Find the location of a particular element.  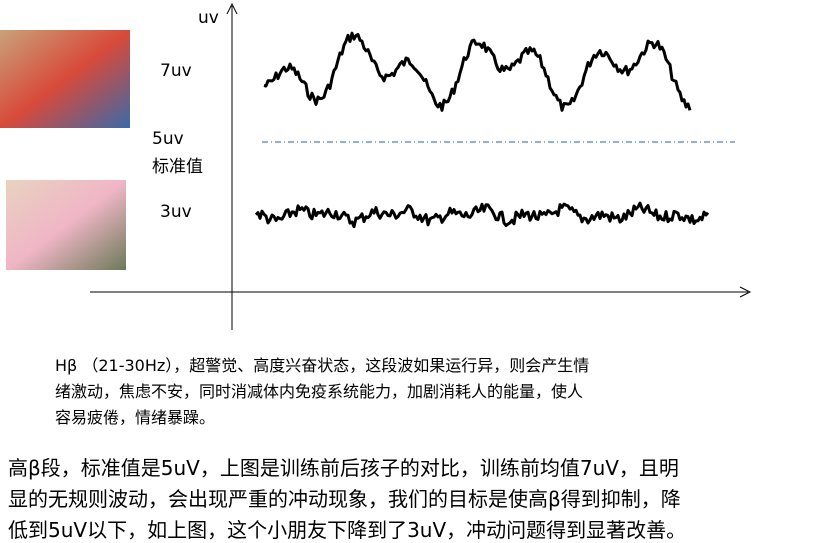

summary-line: 显的无规则波动，会出现严重的冲动现象，我们的目标是使高β得到抑制，降 is located at coordinates (344, 499).